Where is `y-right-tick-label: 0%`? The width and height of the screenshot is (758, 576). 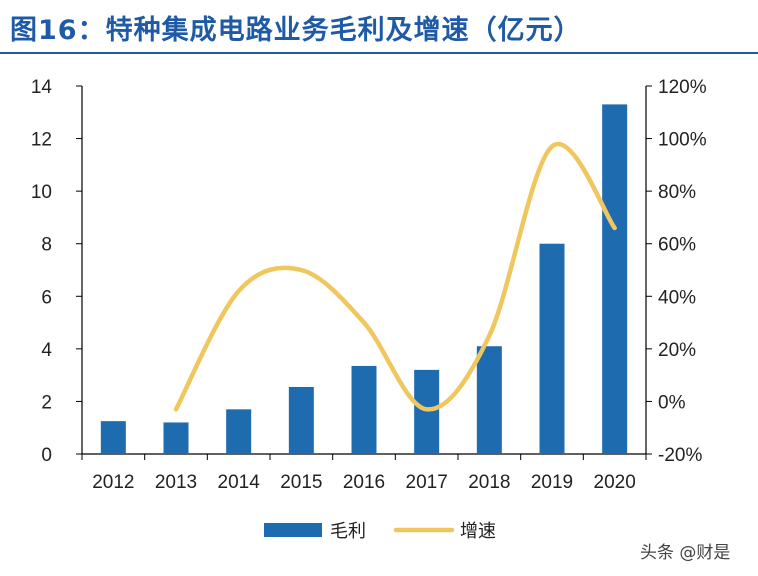 y-right-tick-label: 0% is located at coordinates (672, 402).